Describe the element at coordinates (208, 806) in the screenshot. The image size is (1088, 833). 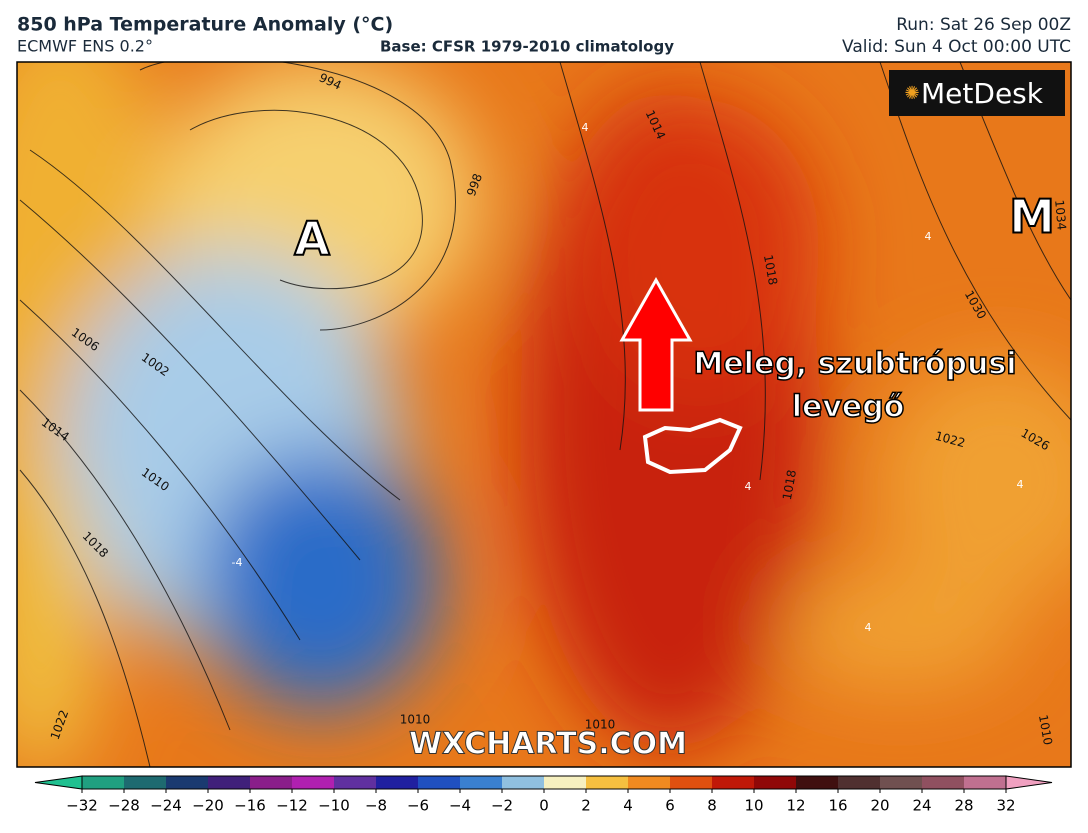
I see `colorbar-tick-label: −20` at that location.